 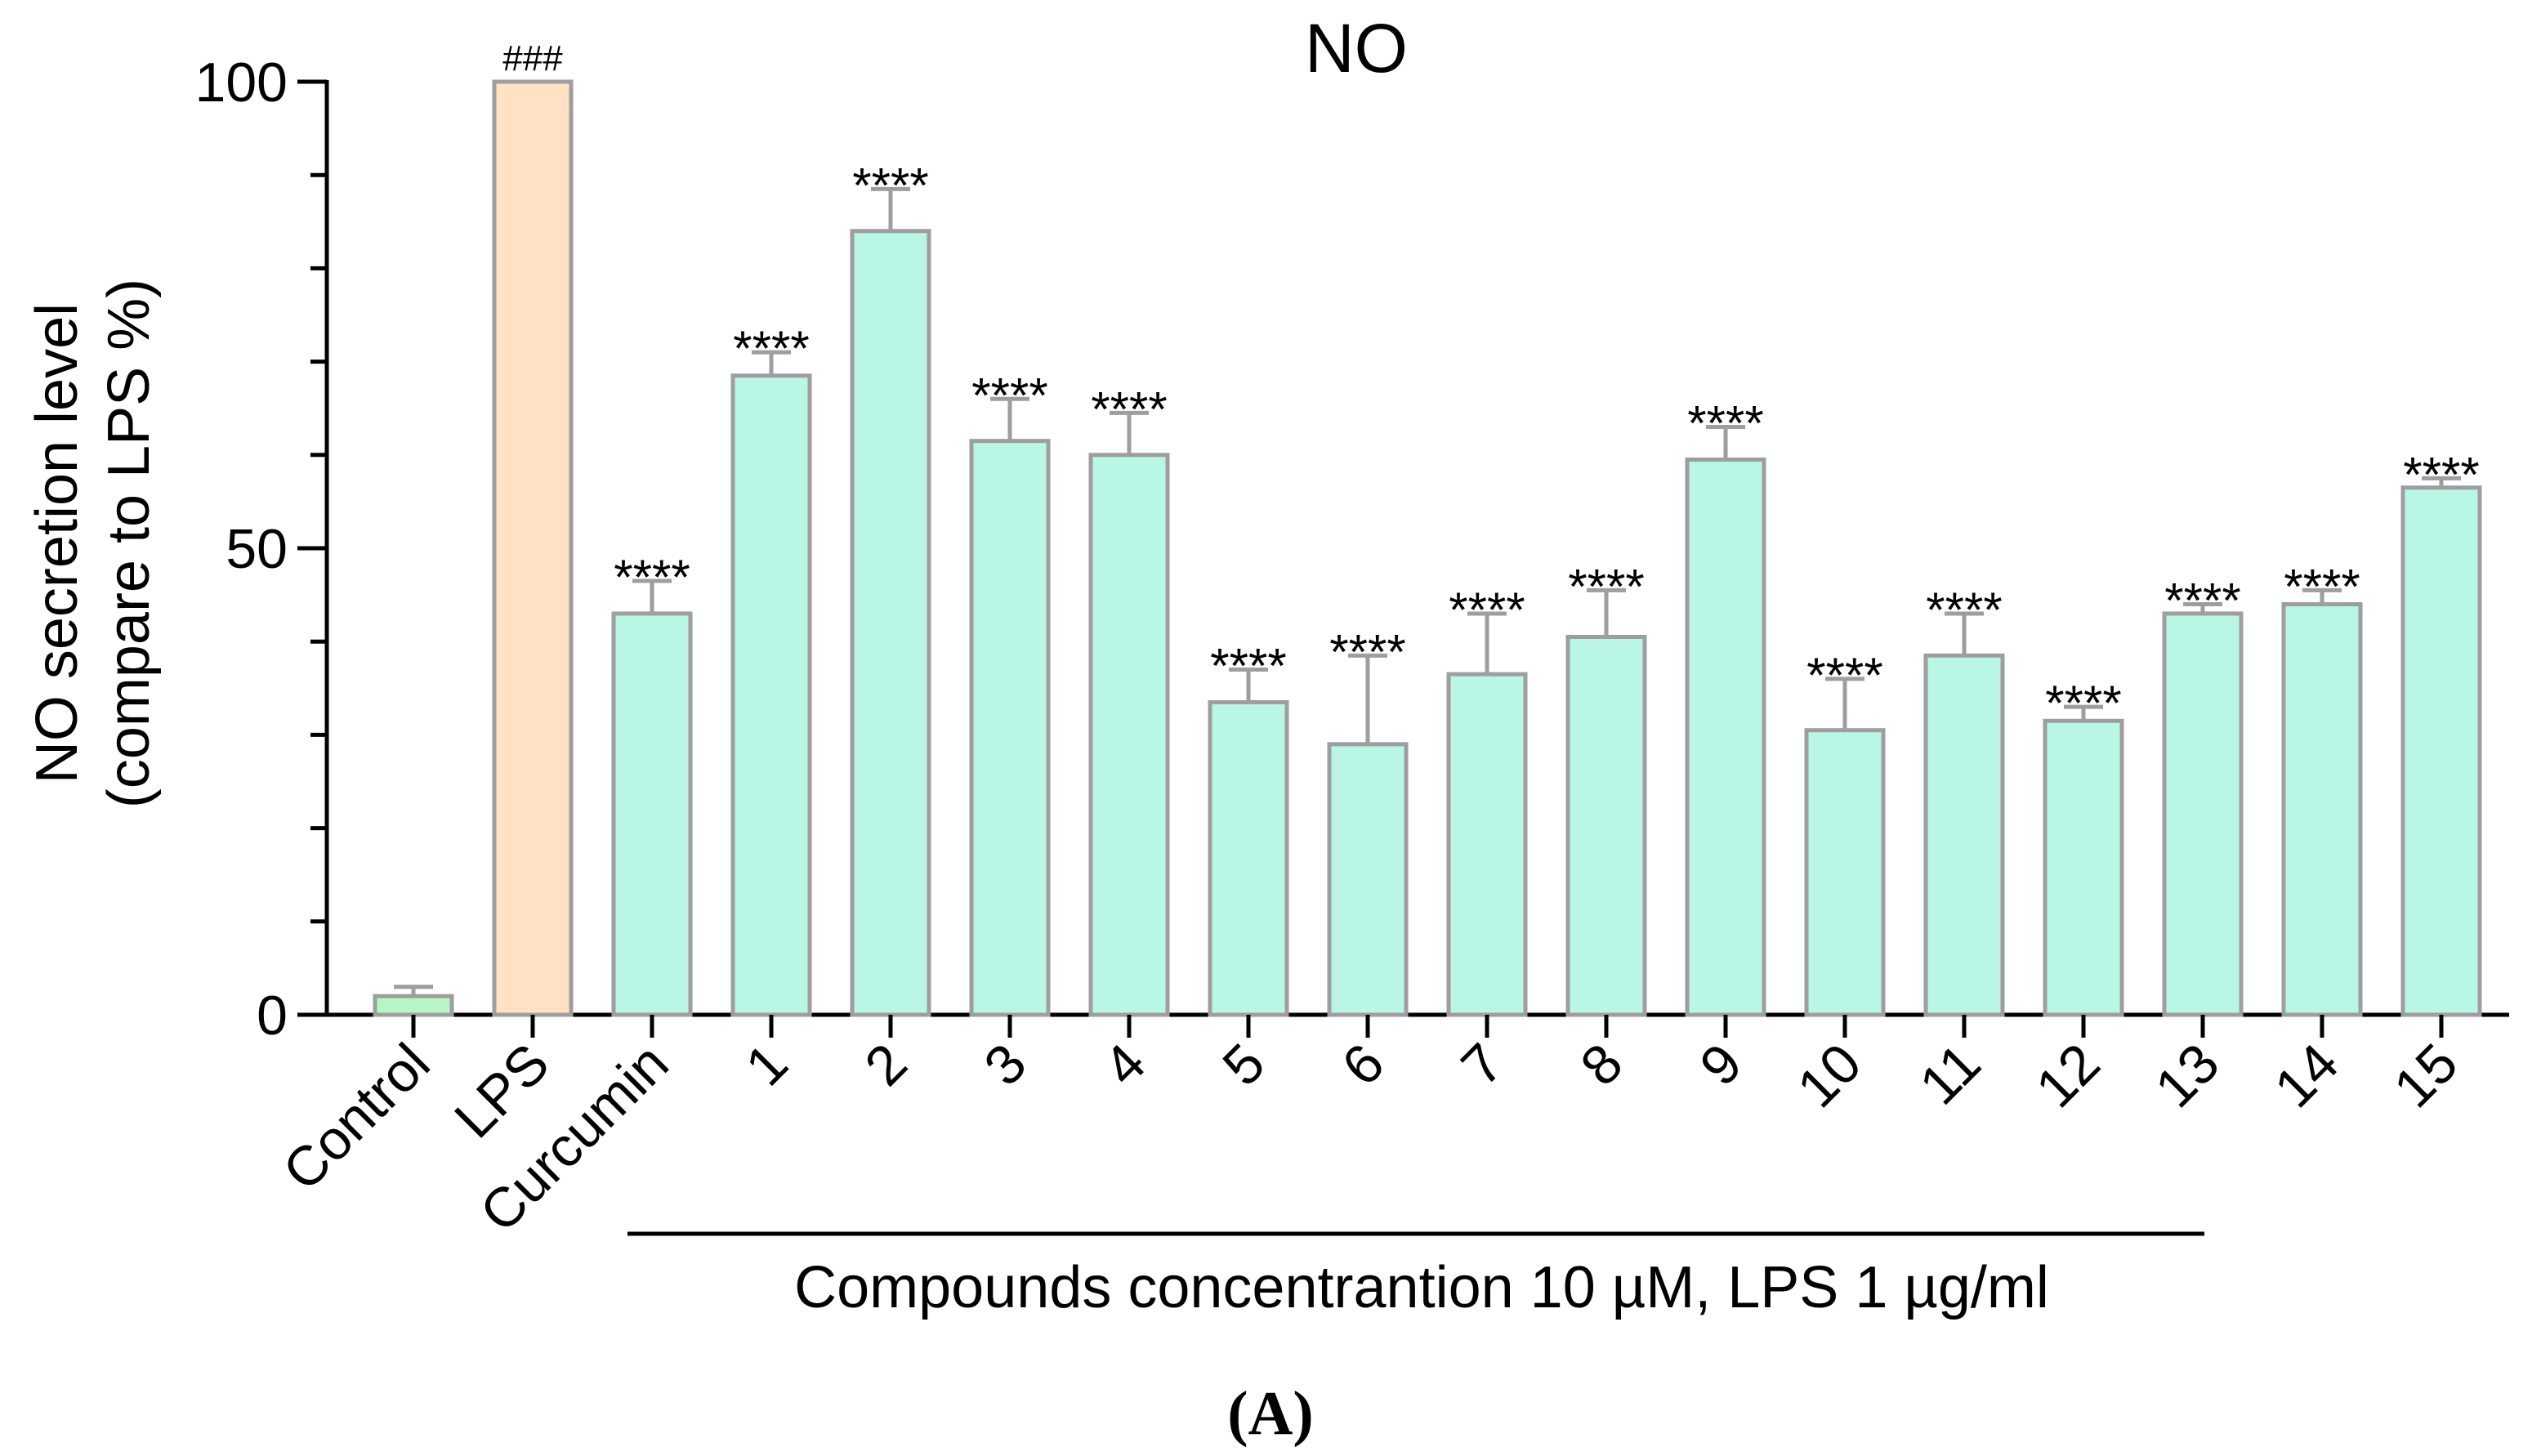 I want to click on x-tick-label: 8, so click(x=1601, y=1064).